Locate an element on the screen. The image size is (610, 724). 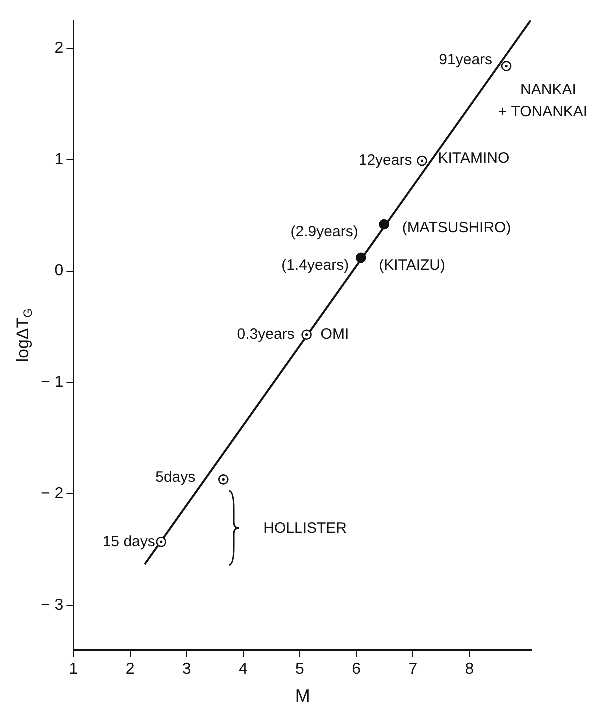
annotation: + TONANKAI is located at coordinates (543, 111).